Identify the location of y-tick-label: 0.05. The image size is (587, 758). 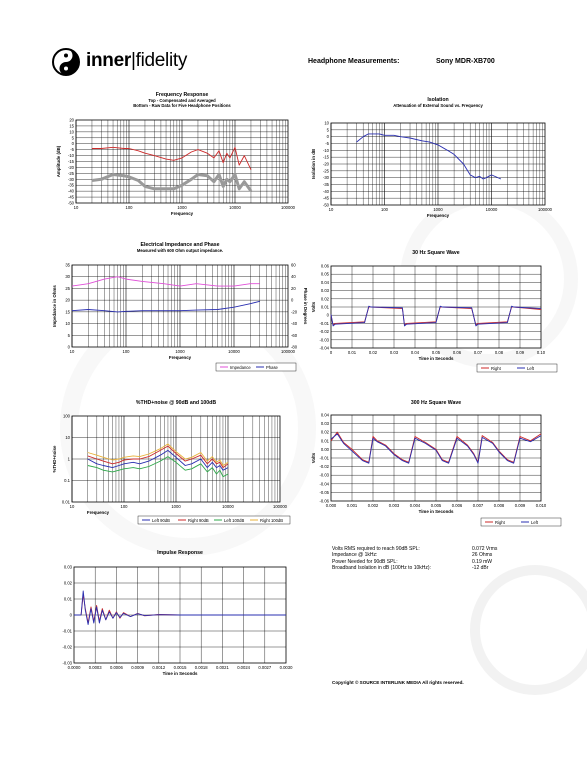
(325, 274).